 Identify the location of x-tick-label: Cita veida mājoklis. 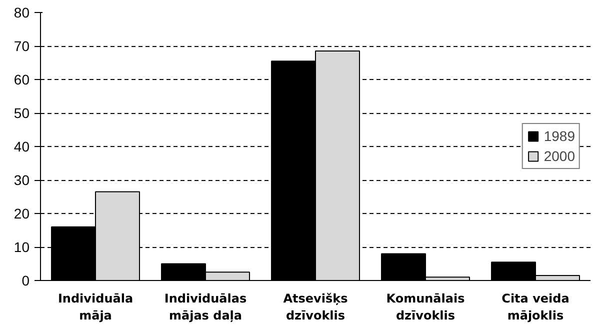
(536, 307).